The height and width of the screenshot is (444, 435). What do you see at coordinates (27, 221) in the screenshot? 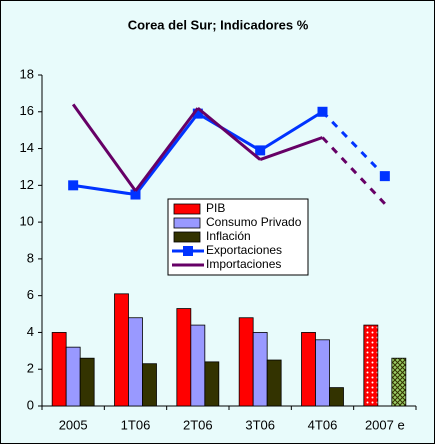
I see `y-tick-label: 10` at bounding box center [27, 221].